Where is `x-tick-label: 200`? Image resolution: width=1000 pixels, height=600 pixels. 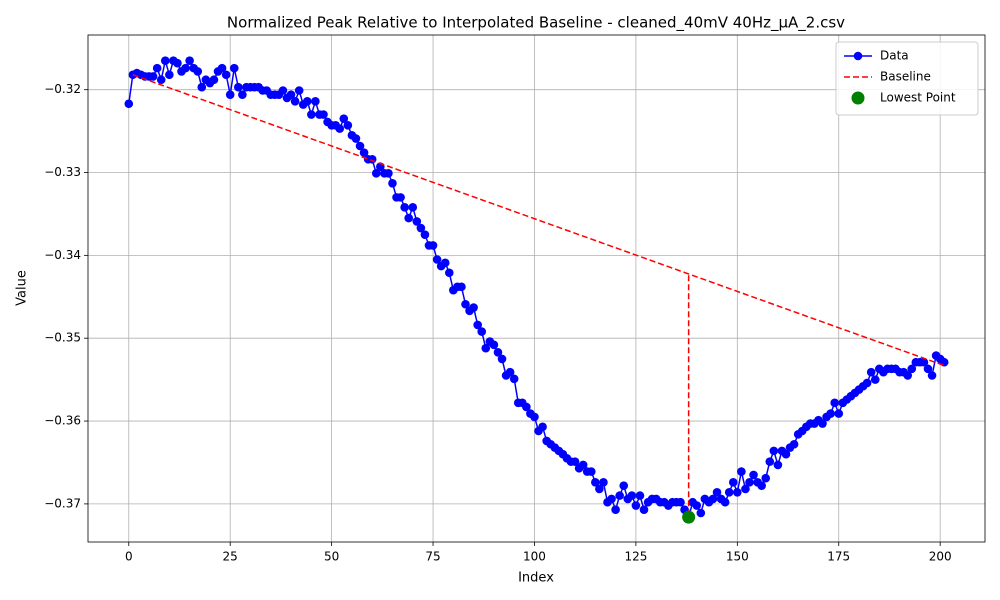
x-tick-label: 200 is located at coordinates (940, 557).